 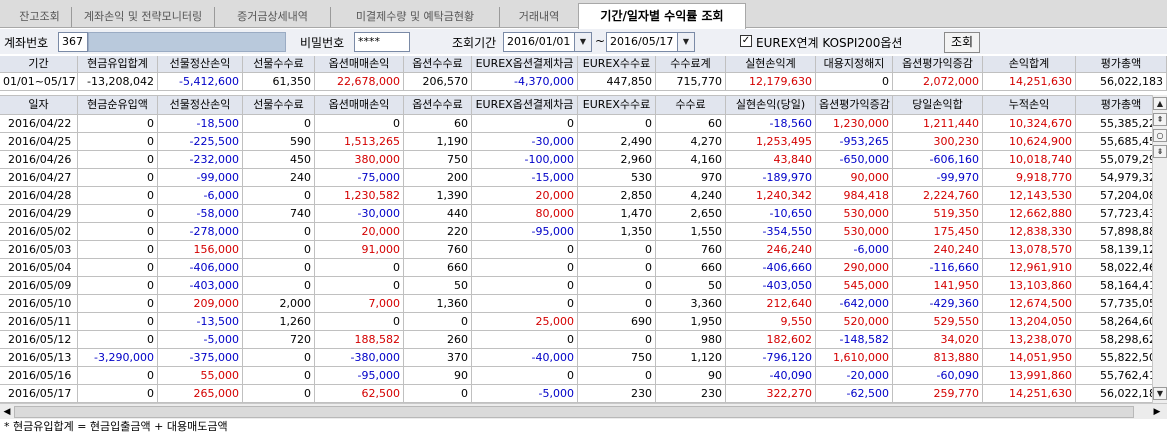 What do you see at coordinates (938, 376) in the screenshot?
I see `table-cell: -60,090` at bounding box center [938, 376].